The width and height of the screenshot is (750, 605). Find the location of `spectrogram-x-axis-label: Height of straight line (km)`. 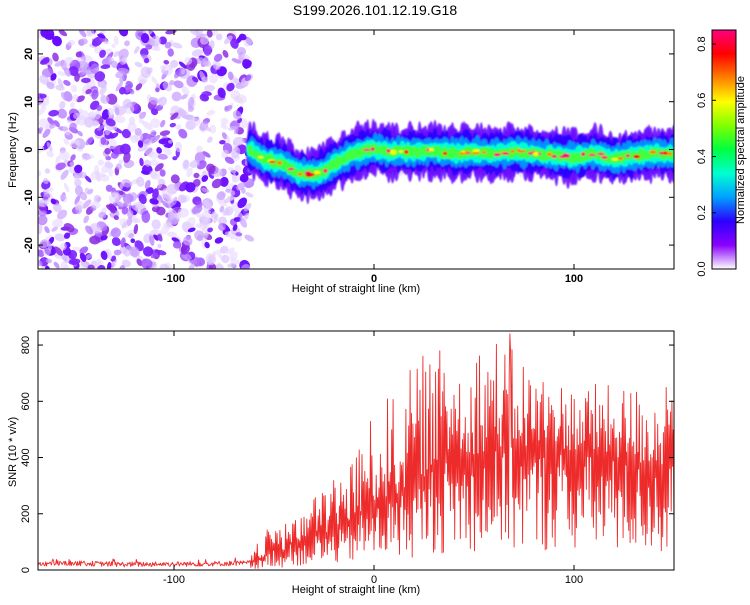

spectrogram-x-axis-label: Height of straight line (km) is located at coordinates (356, 289).